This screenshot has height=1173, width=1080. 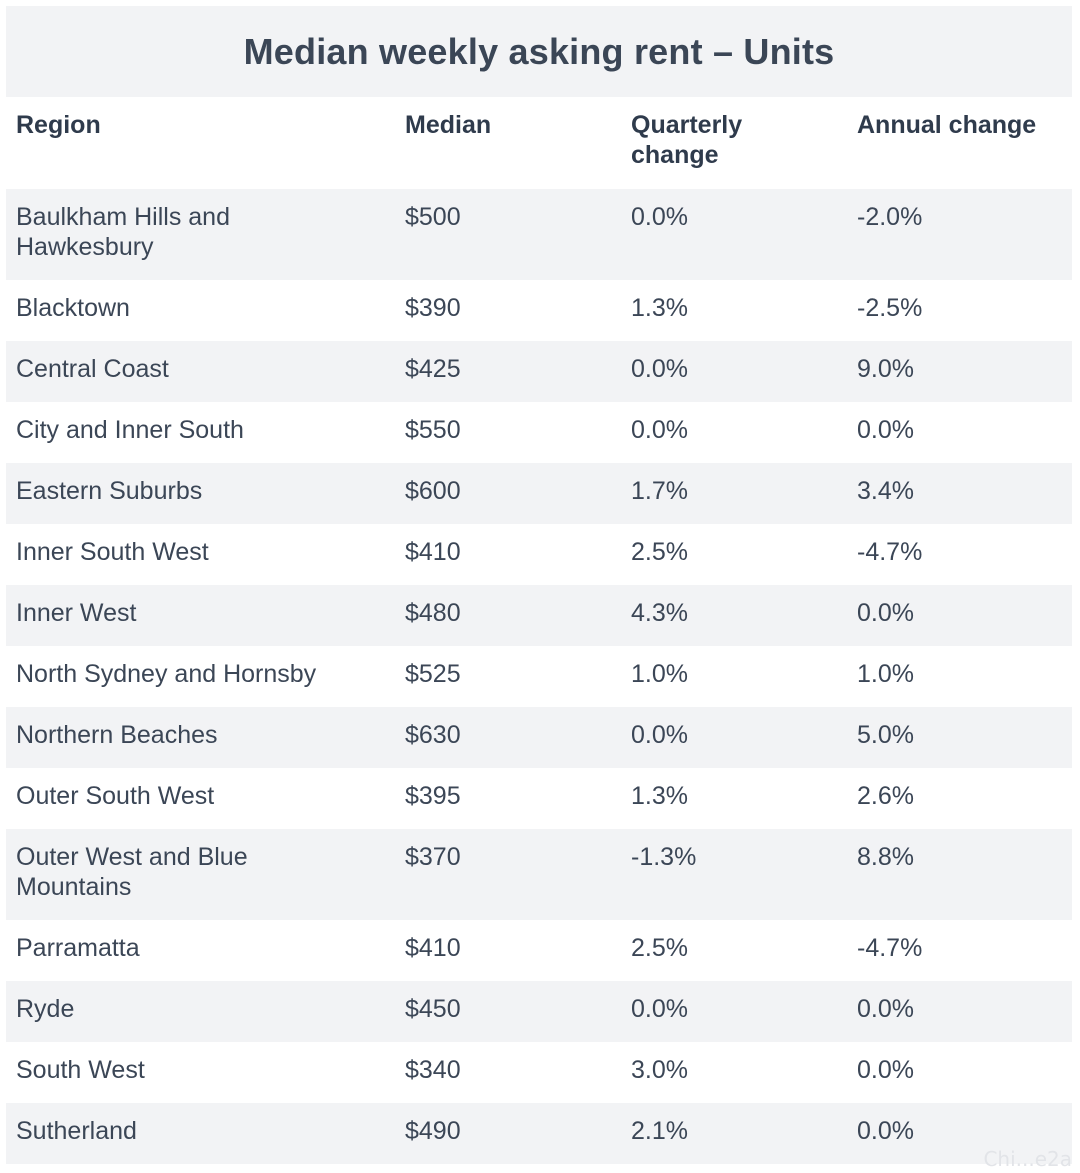 What do you see at coordinates (200, 1133) in the screenshot?
I see `cell-region: Sutherland` at bounding box center [200, 1133].